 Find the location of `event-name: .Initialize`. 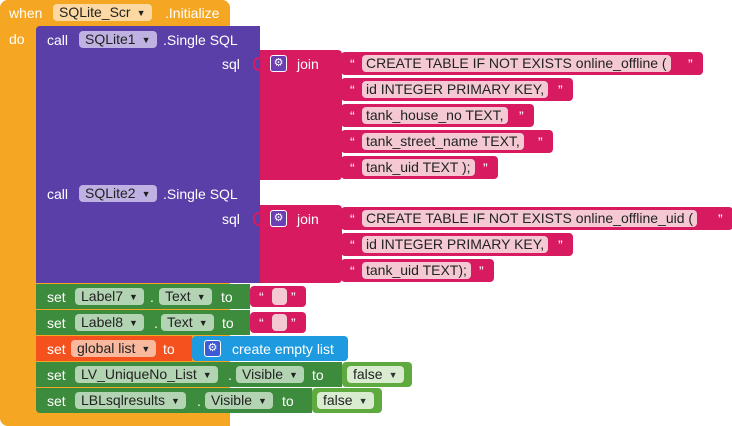

event-name: .Initialize is located at coordinates (192, 13).